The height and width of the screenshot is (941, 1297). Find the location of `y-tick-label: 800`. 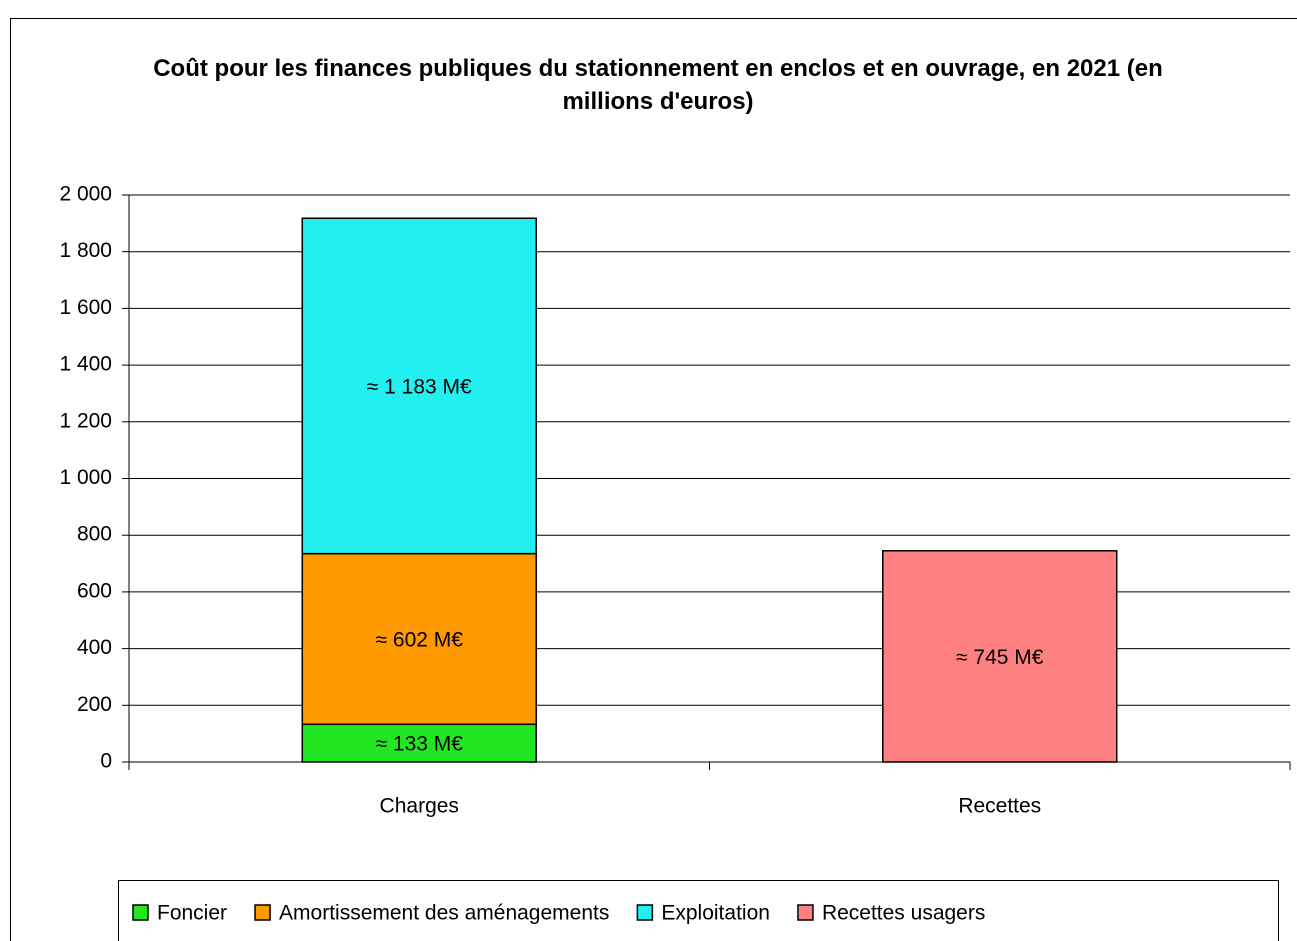

y-tick-label: 800 is located at coordinates (94, 534).